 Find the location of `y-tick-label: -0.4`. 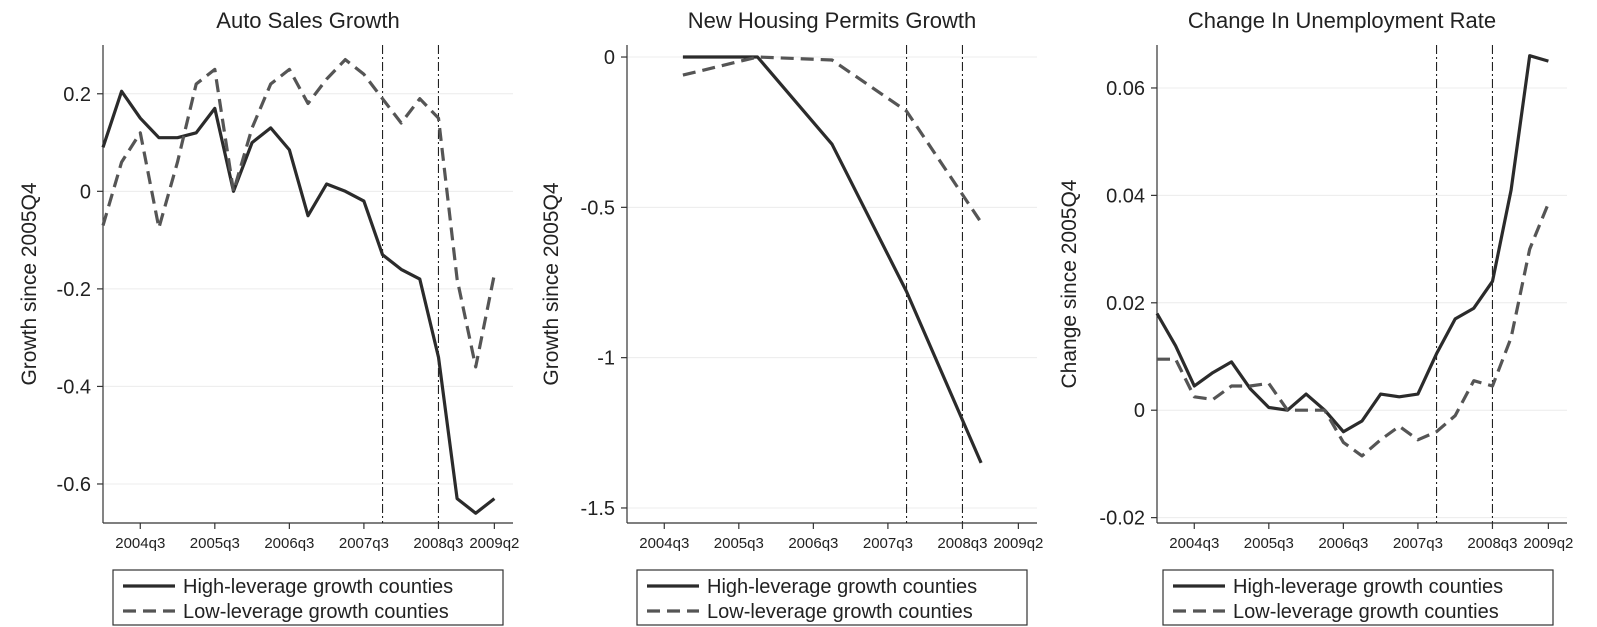

y-tick-label: -0.4 is located at coordinates (74, 387).